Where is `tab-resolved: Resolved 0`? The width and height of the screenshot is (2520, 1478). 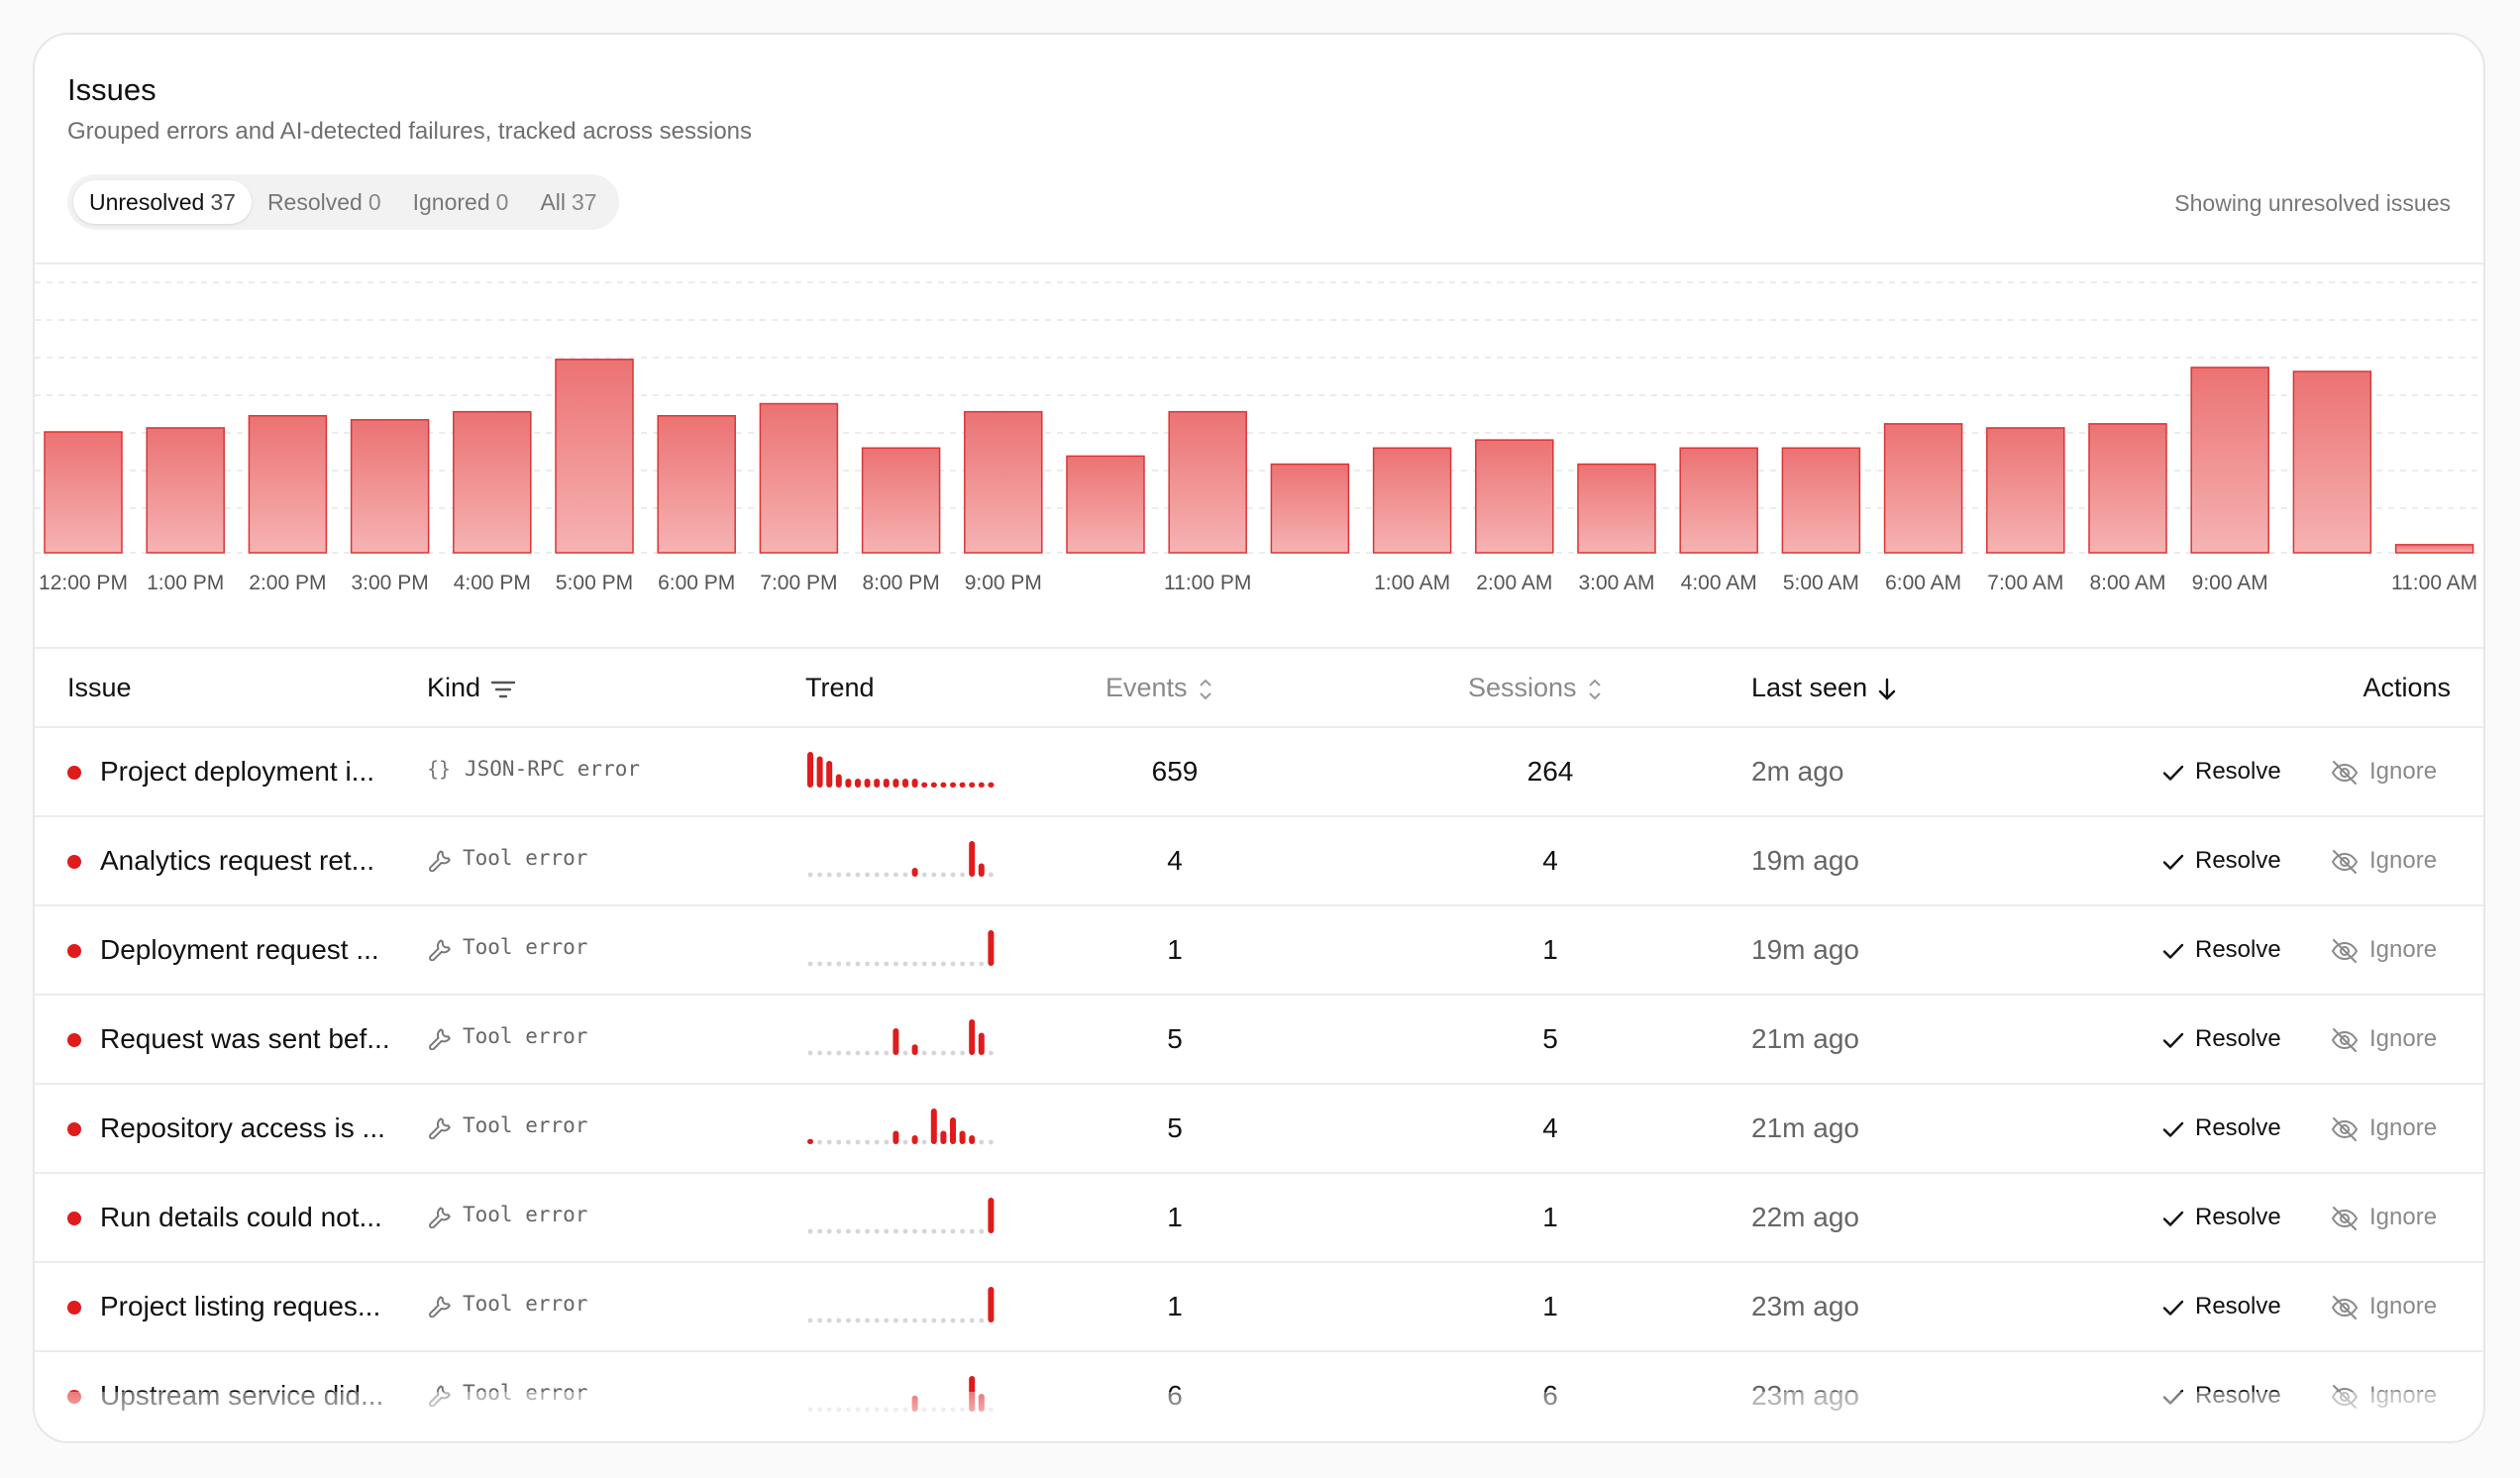 tab-resolved: Resolved 0 is located at coordinates (324, 202).